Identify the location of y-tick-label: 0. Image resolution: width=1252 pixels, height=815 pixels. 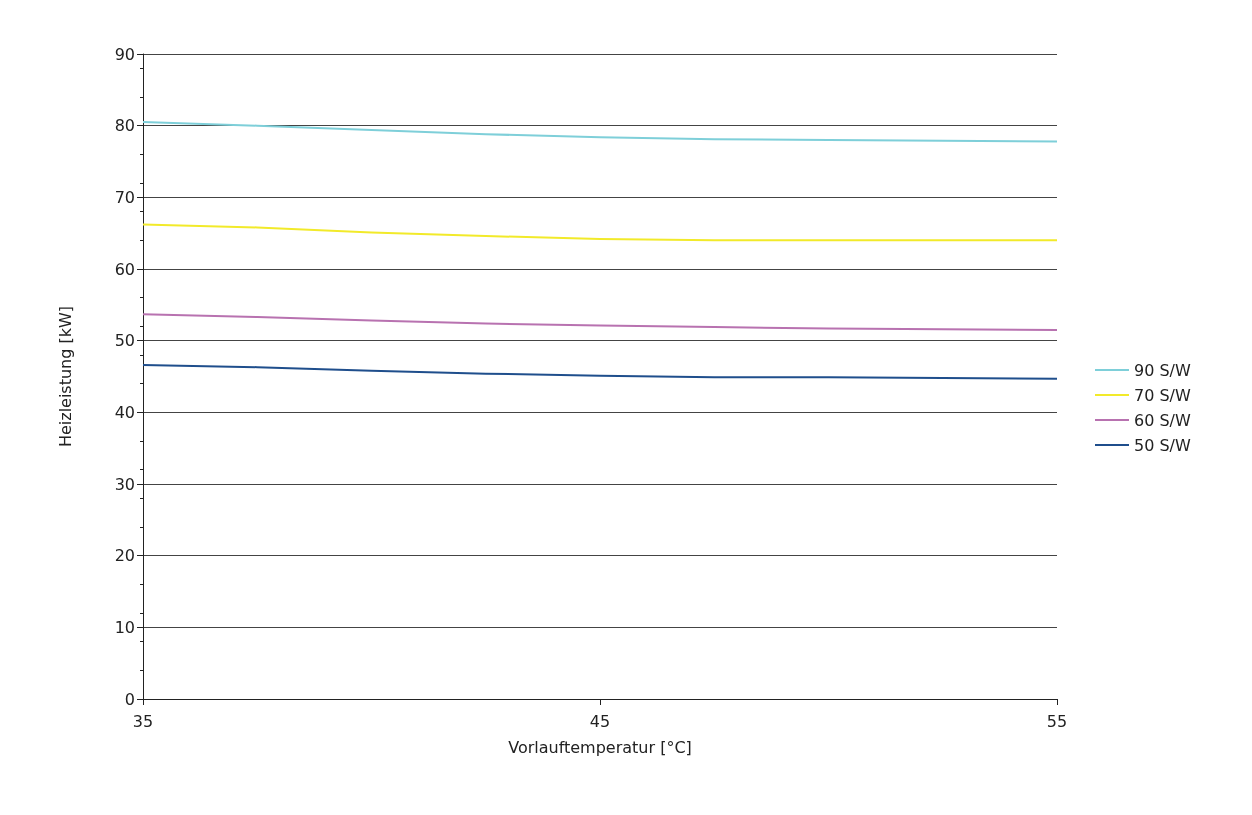
(129, 699).